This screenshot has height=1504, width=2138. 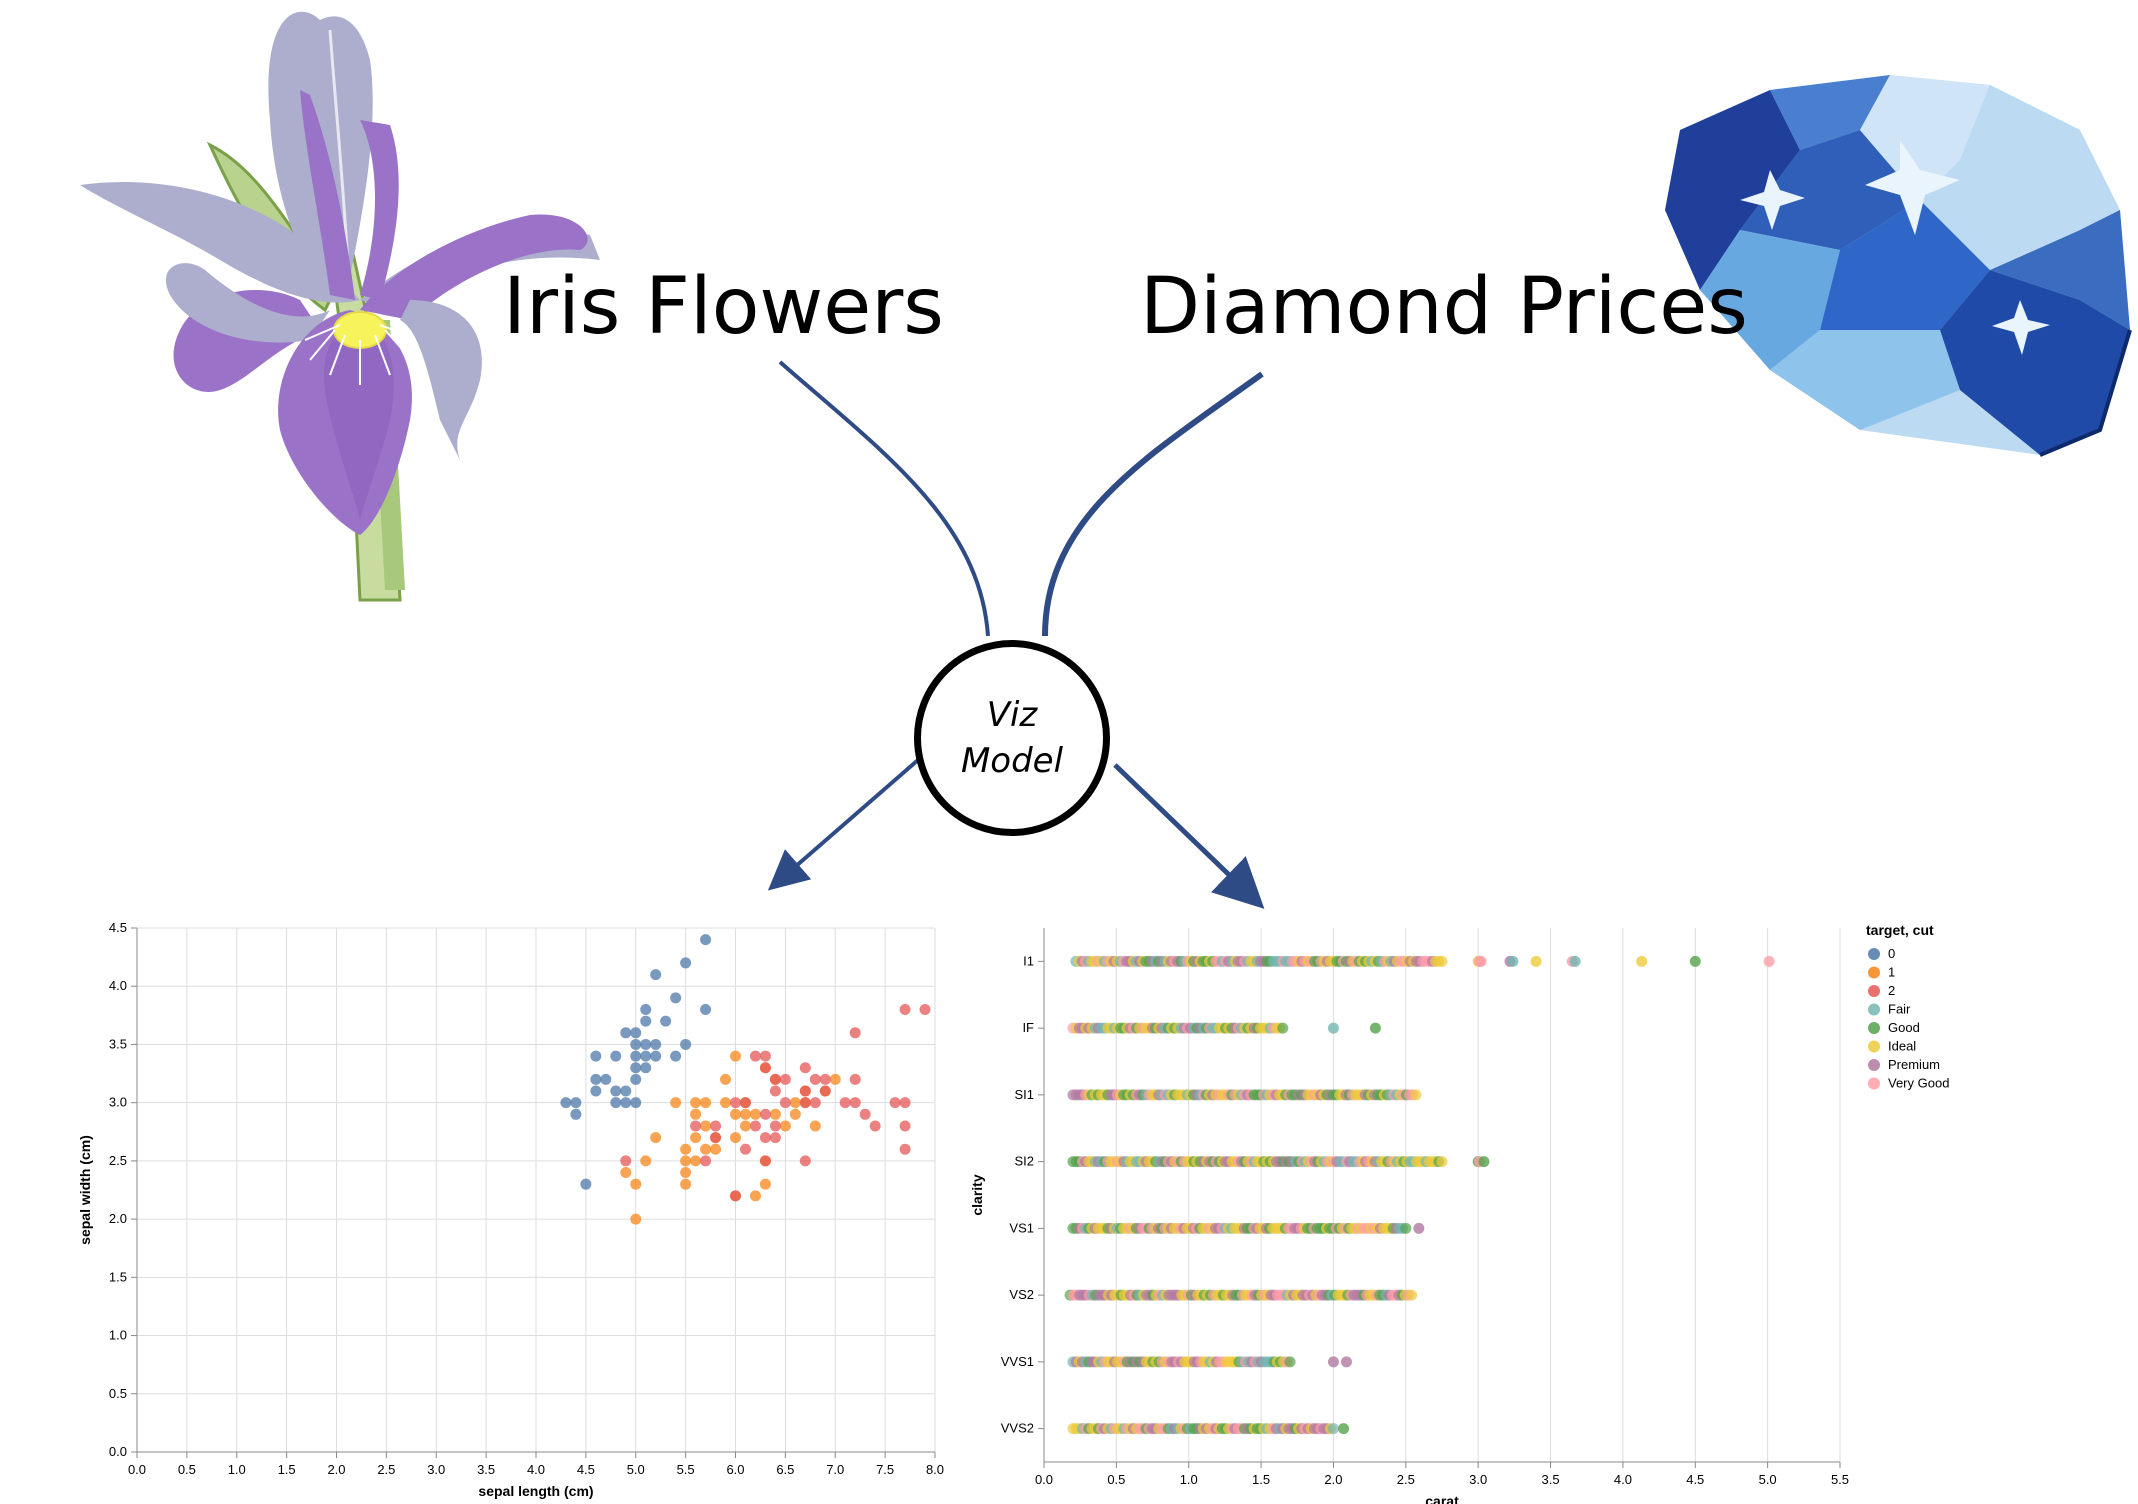 I want to click on x-tick-label: 6.5, so click(x=785, y=1469).